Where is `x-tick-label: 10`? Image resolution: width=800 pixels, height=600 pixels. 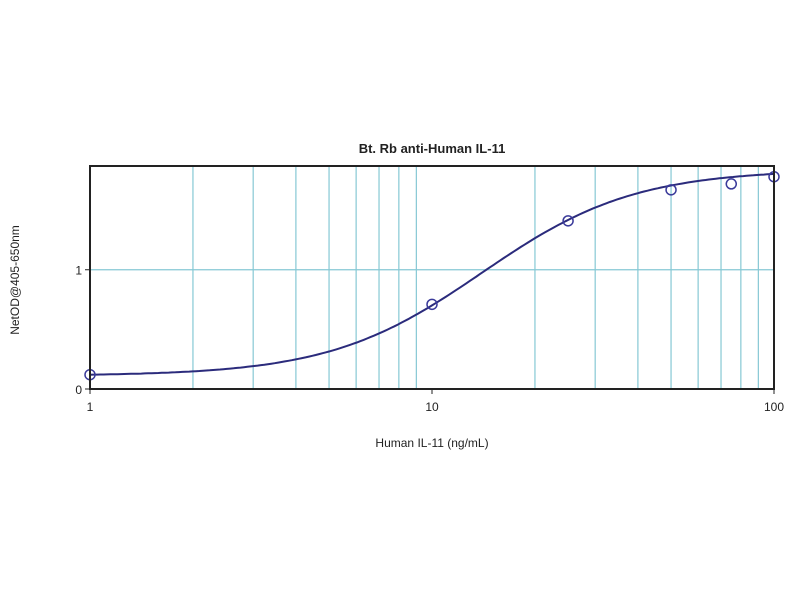 x-tick-label: 10 is located at coordinates (432, 407).